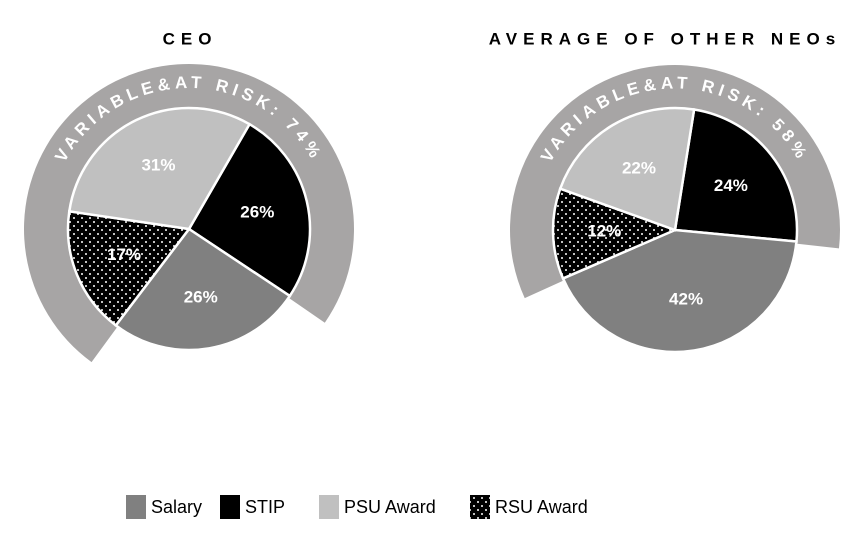 Image resolution: width=865 pixels, height=544 pixels. Describe the element at coordinates (265, 507) in the screenshot. I see `legend-label: STIP` at that location.